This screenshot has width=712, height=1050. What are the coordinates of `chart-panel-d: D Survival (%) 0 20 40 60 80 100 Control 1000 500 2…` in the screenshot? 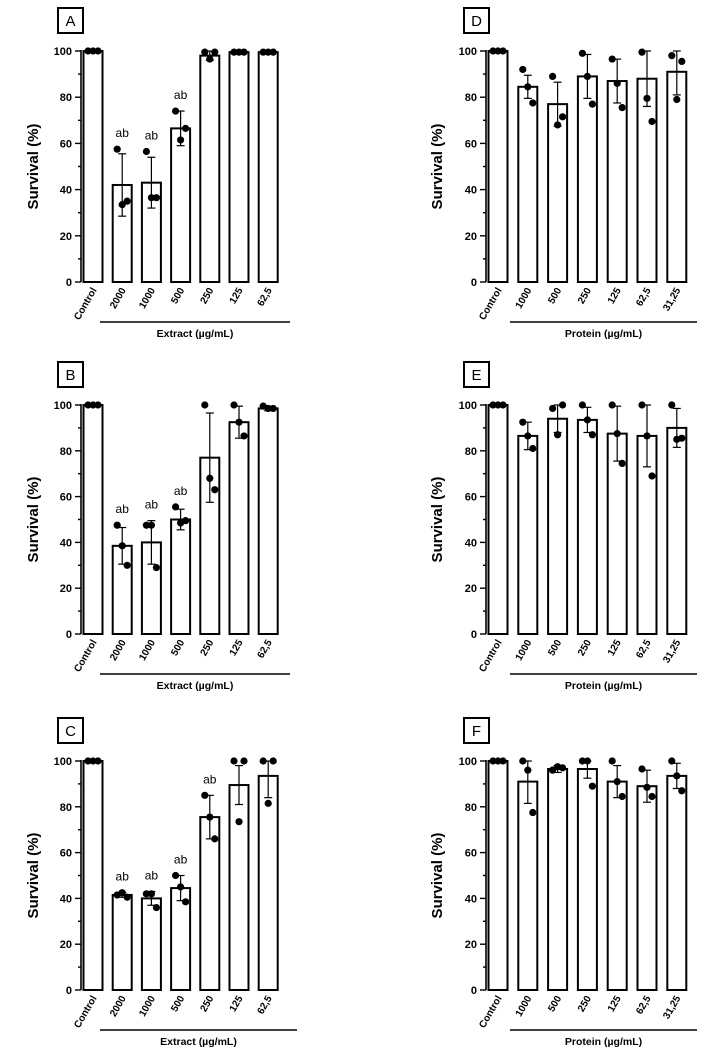 It's located at (563, 173).